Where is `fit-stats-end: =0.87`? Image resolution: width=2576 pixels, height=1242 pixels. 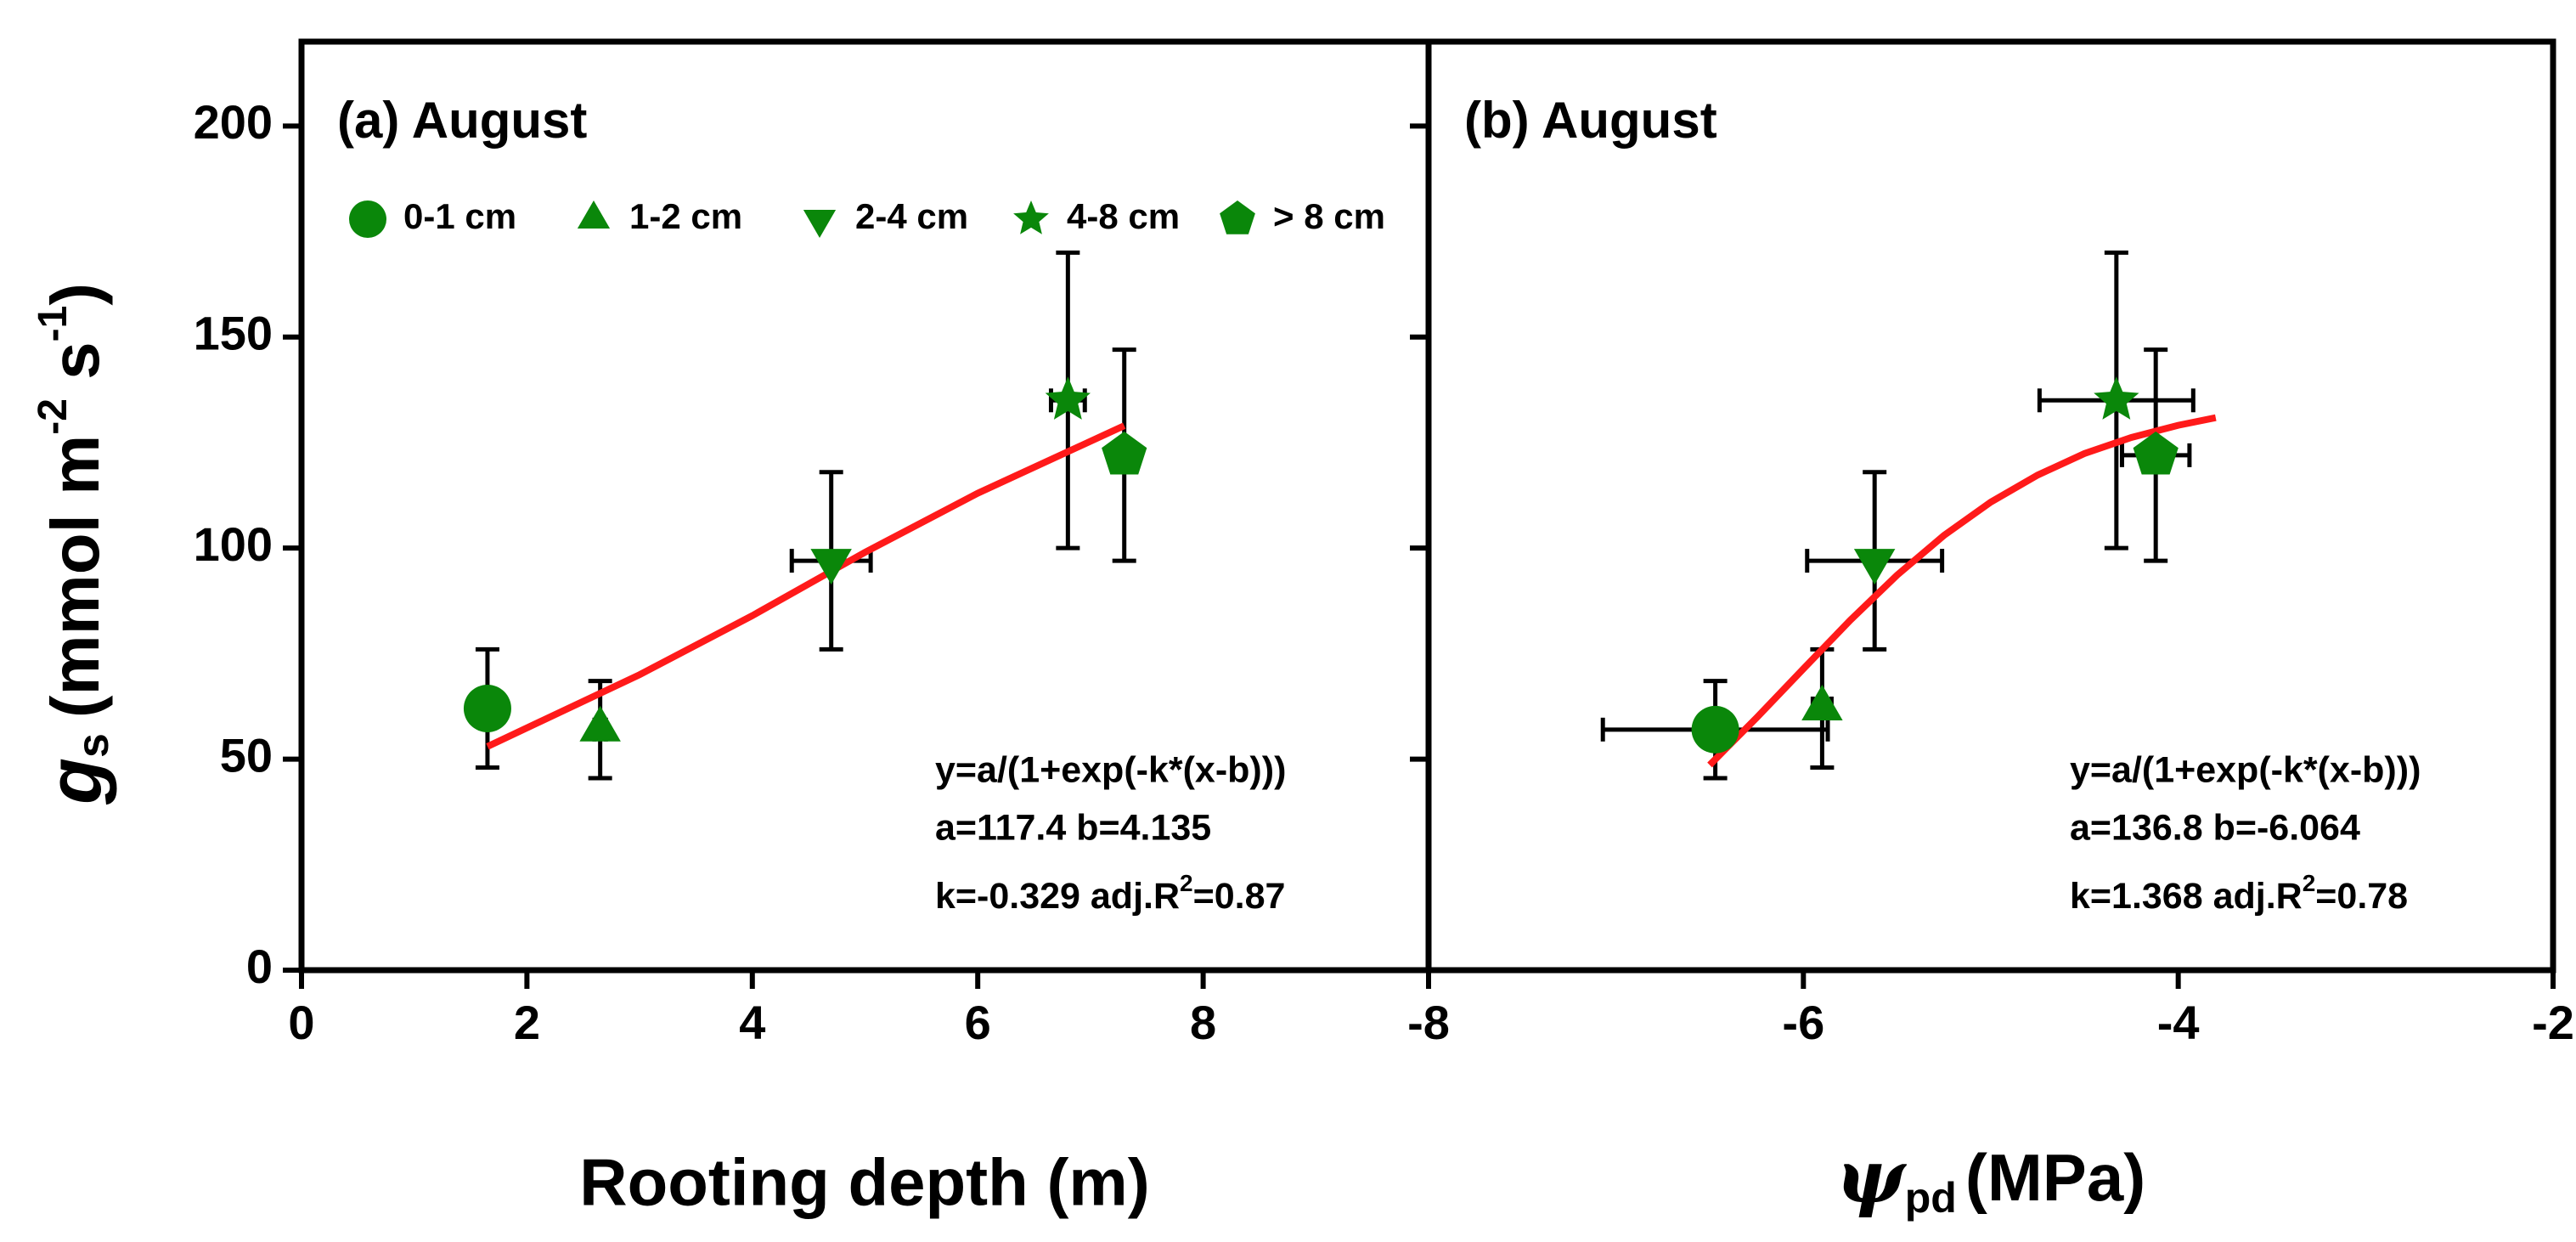 fit-stats-end: =0.87 is located at coordinates (1239, 896).